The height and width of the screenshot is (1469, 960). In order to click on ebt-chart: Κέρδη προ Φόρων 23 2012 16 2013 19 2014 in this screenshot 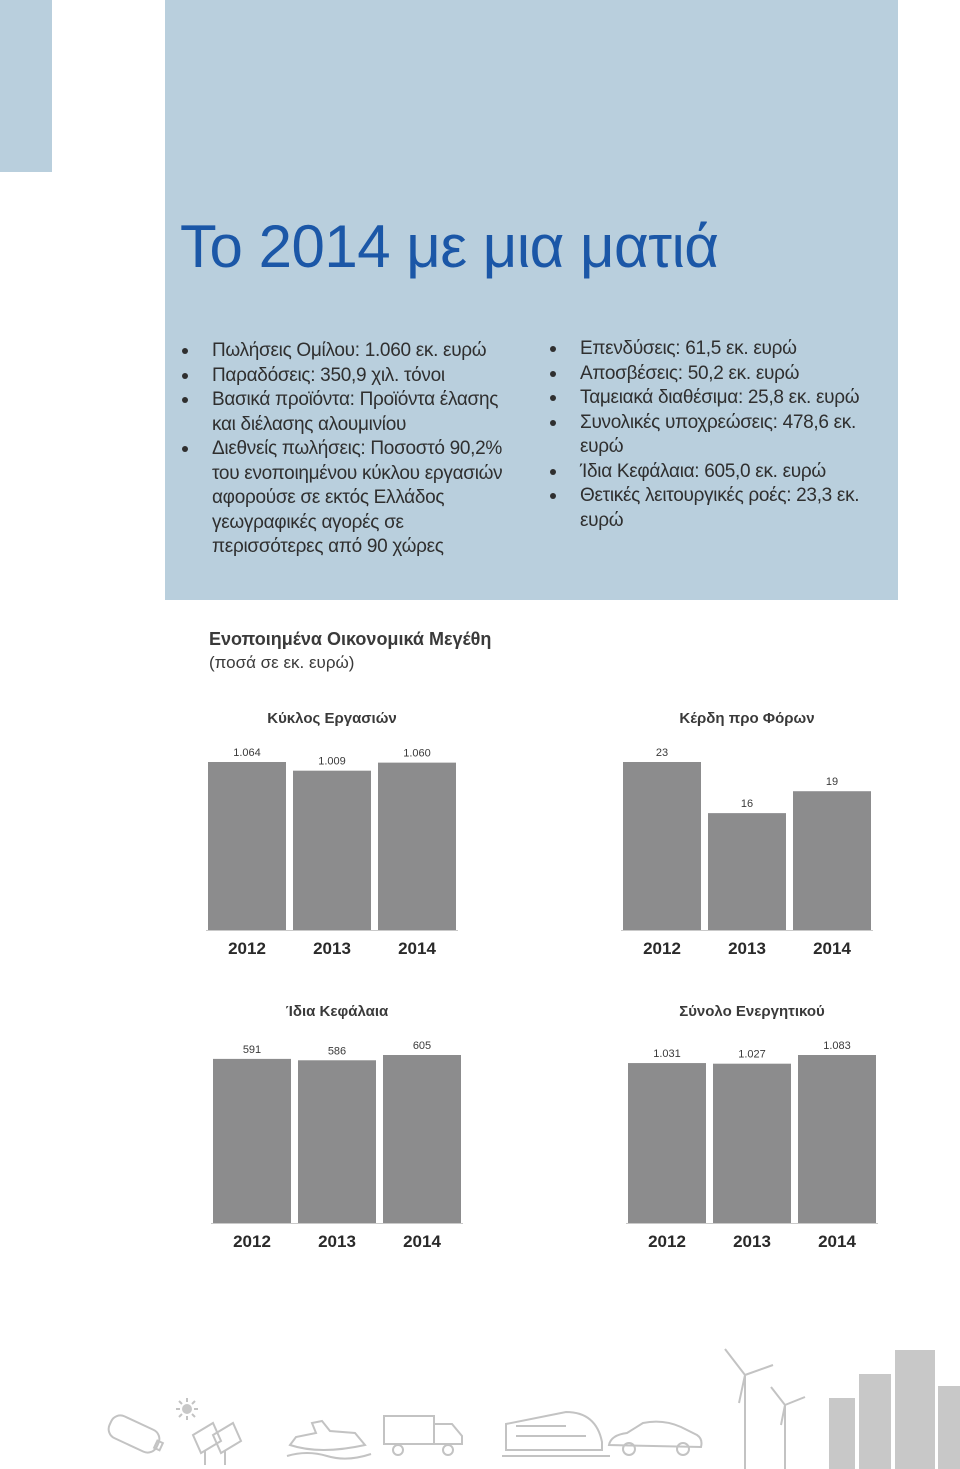, I will do `click(747, 834)`.